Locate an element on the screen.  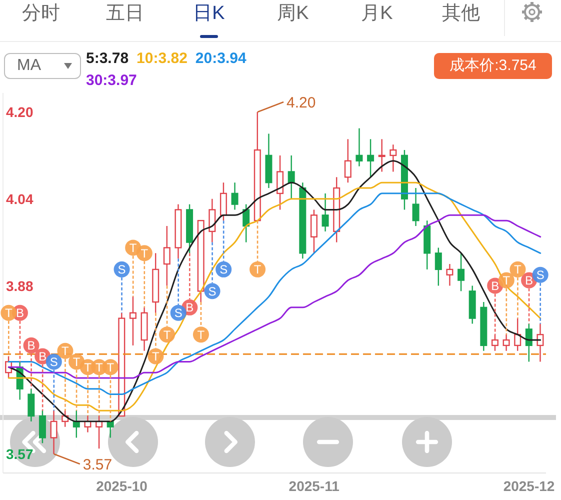
text: 月K is located at coordinates (377, 14).